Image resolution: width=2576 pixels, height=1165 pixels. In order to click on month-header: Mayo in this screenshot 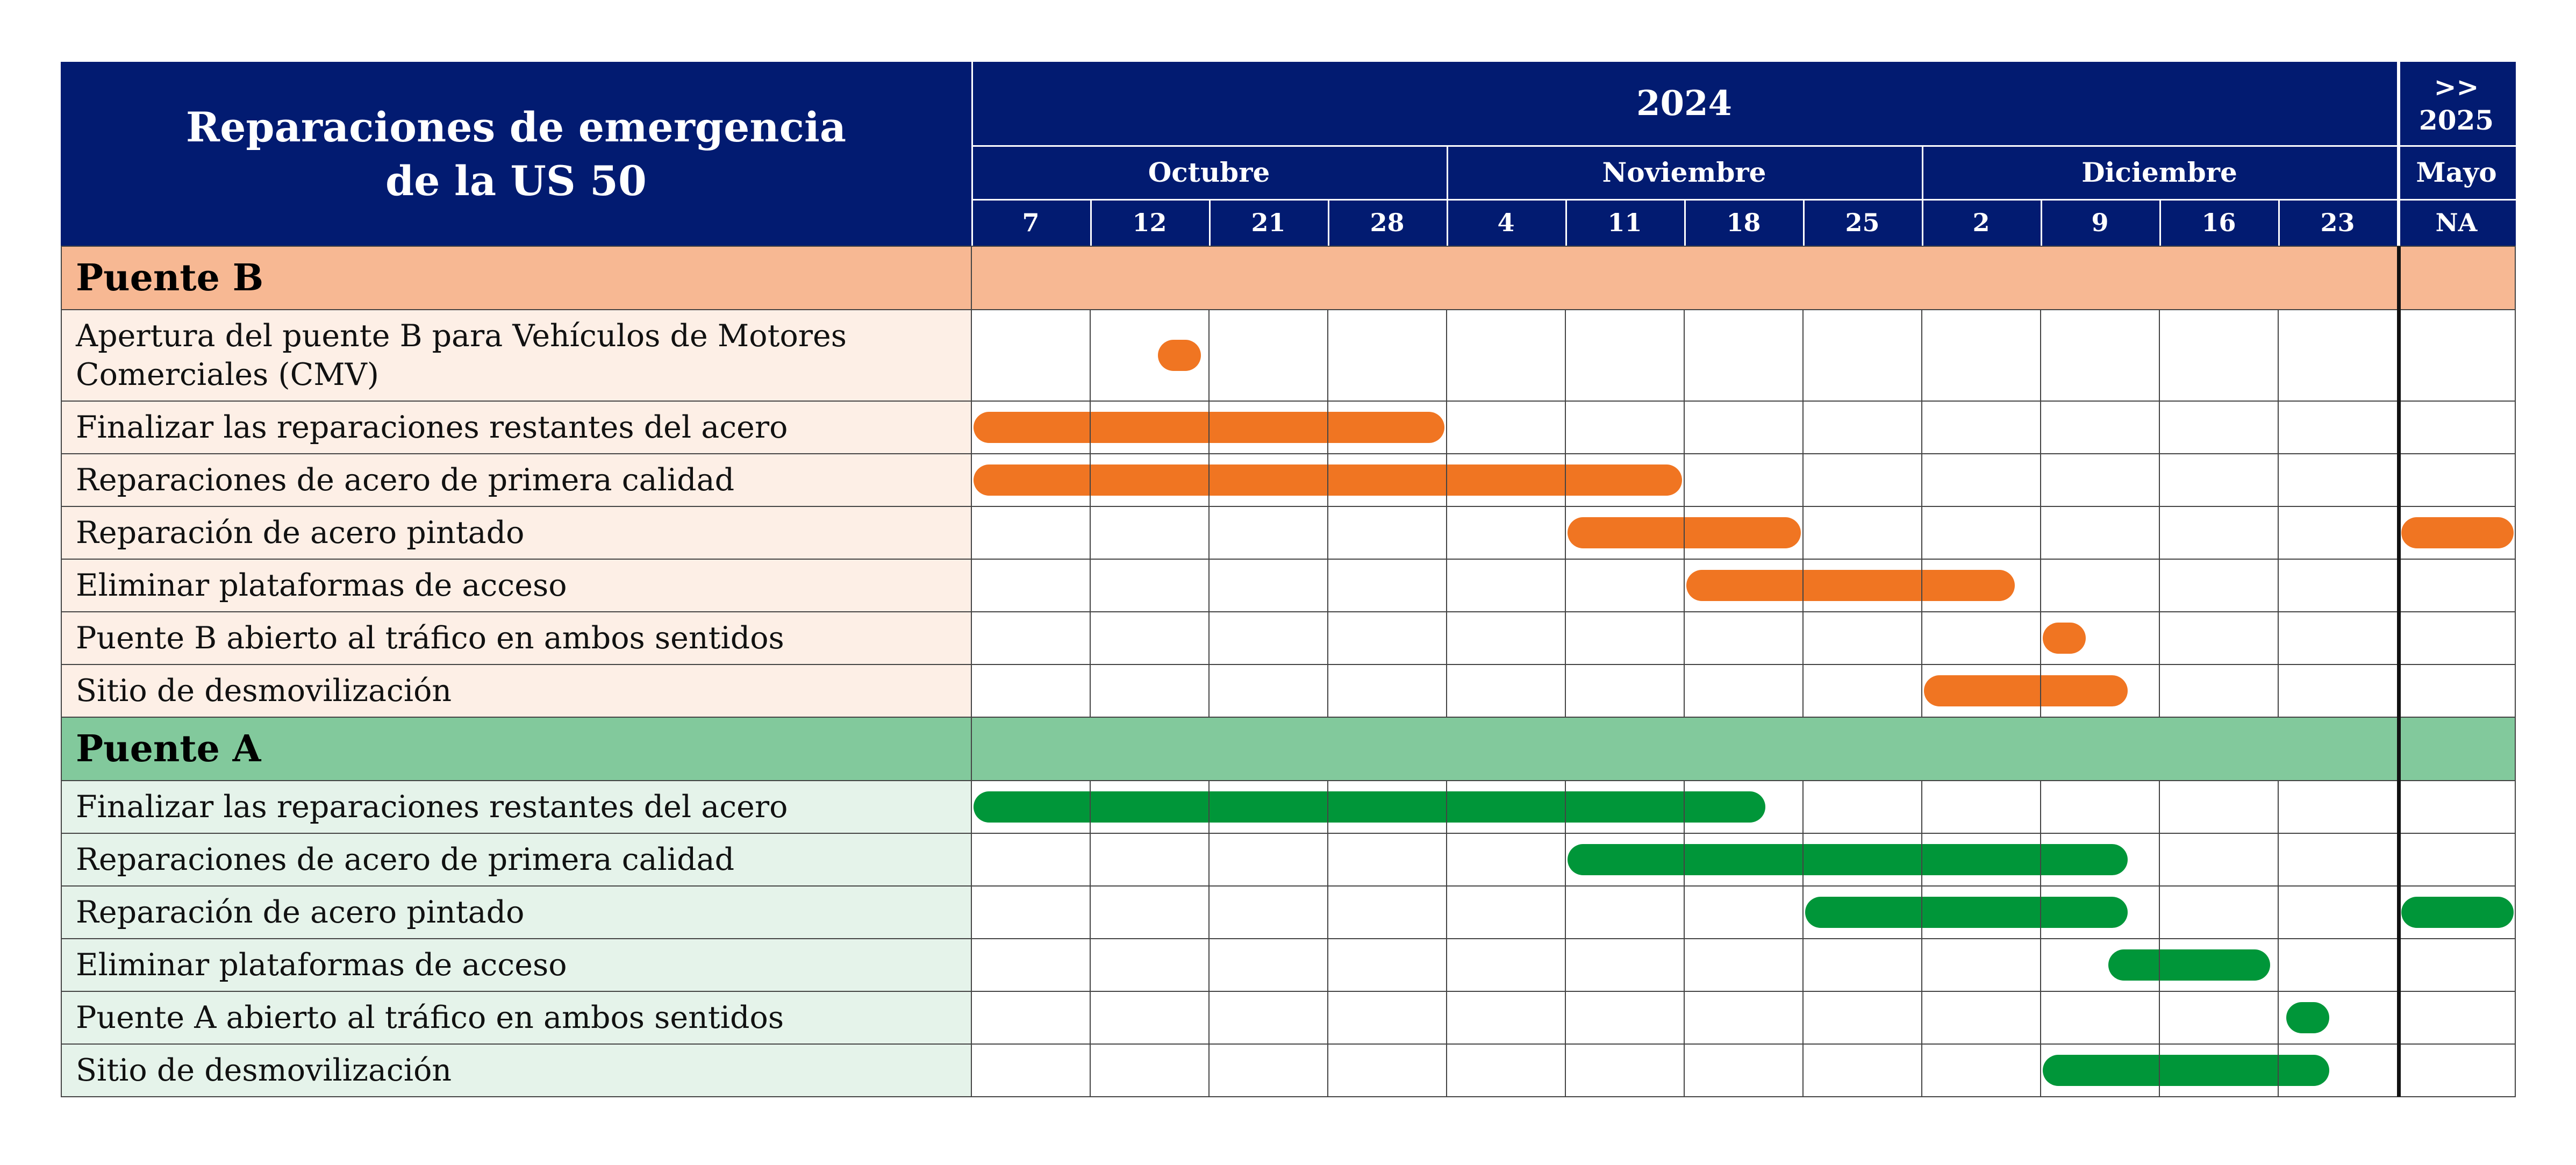, I will do `click(2456, 172)`.